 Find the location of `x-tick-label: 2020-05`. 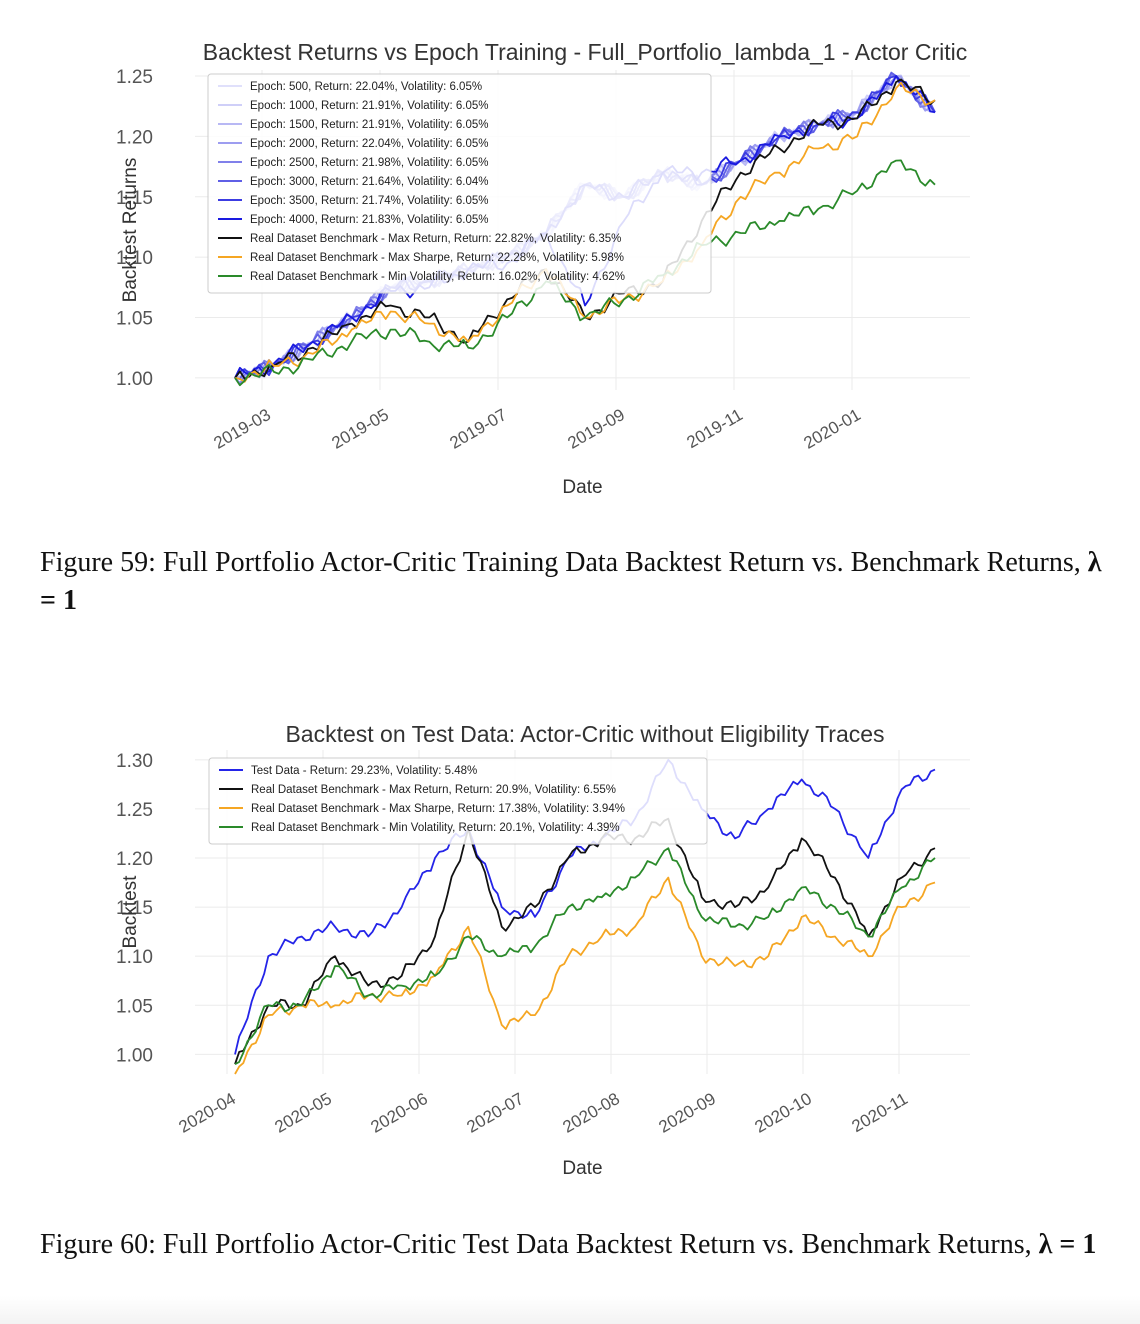

x-tick-label: 2020-05 is located at coordinates (303, 1113).